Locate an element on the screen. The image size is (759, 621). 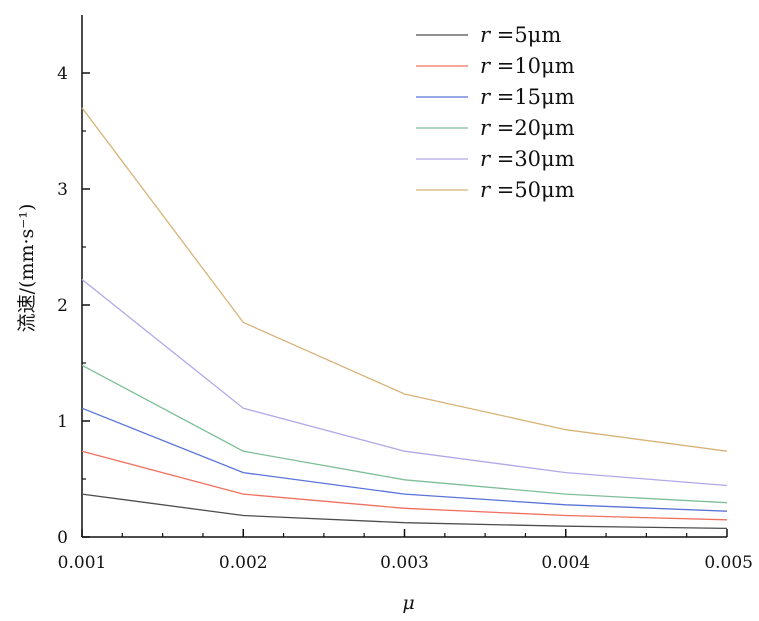
x-tick-label: 0.003 is located at coordinates (404, 563).